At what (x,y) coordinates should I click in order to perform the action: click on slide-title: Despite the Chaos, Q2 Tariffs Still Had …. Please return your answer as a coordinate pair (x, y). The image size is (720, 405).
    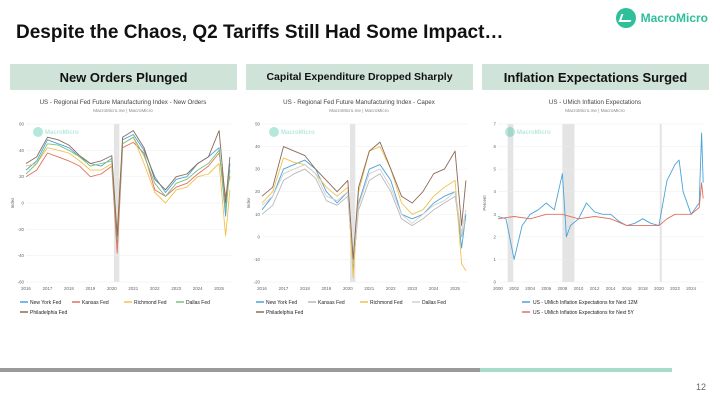
    Looking at the image, I should click on (260, 32).